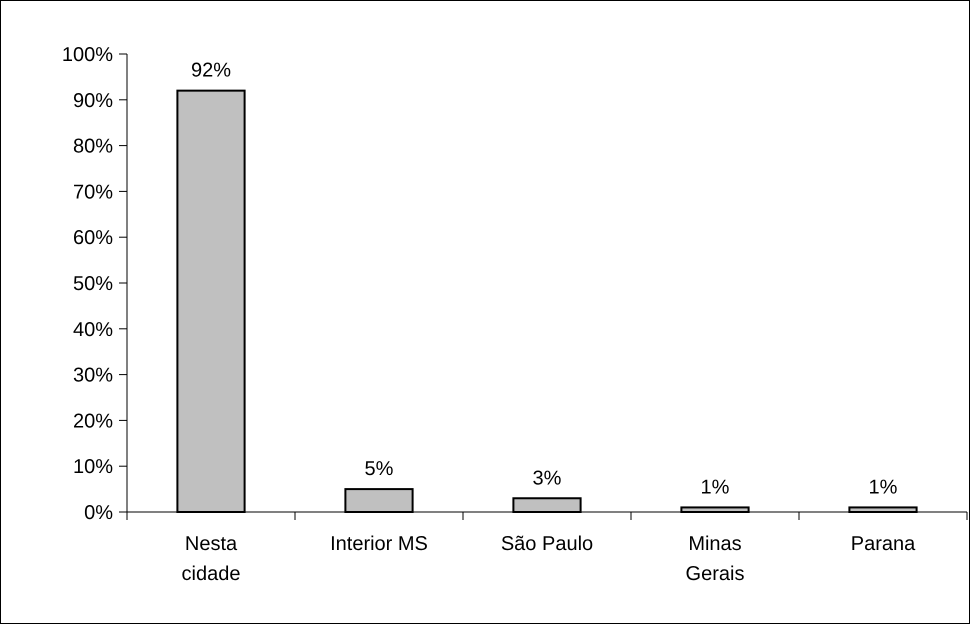  What do you see at coordinates (93, 467) in the screenshot?
I see `y-tick-label: 10%` at bounding box center [93, 467].